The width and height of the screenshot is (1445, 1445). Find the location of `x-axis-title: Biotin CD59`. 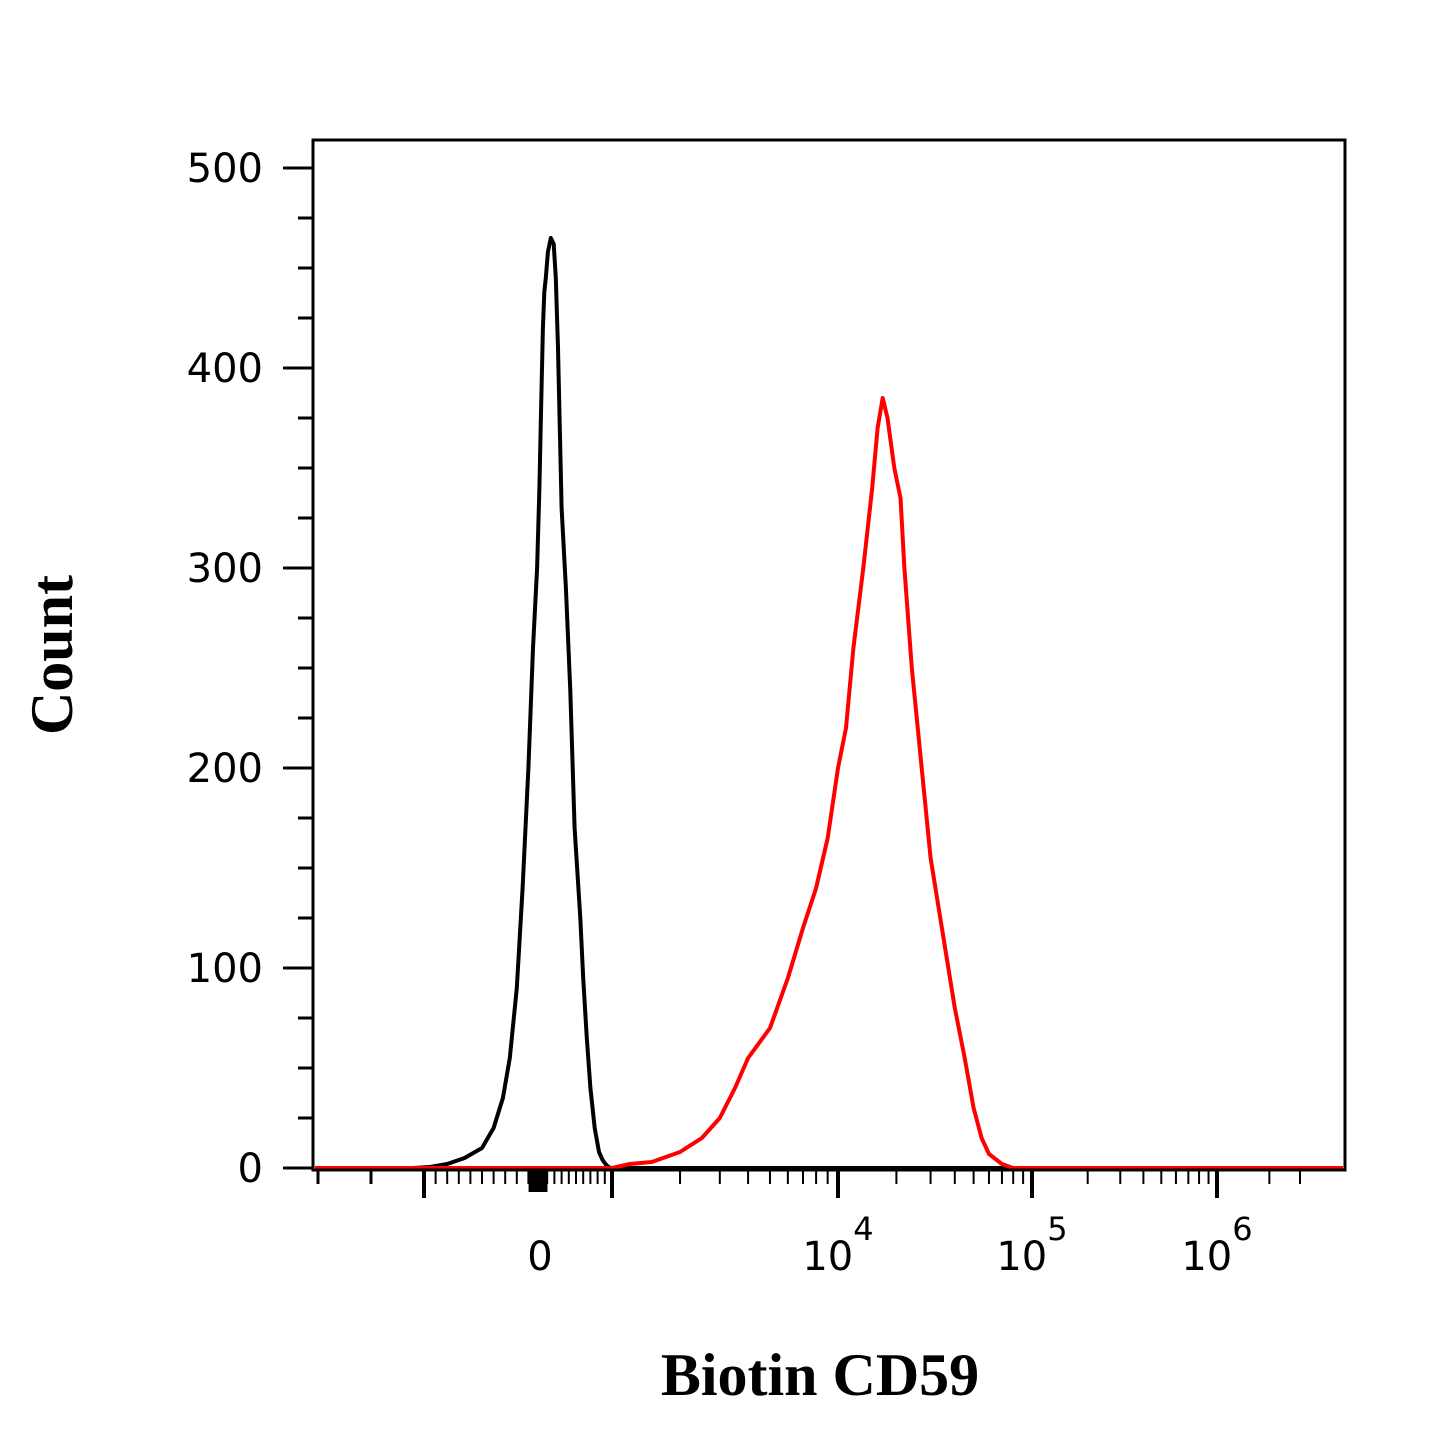

x-axis-title: Biotin CD59 is located at coordinates (820, 1375).